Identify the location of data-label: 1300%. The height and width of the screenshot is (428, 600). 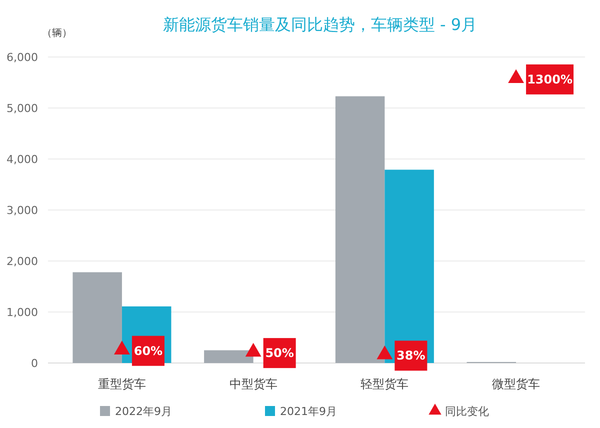
(549, 79).